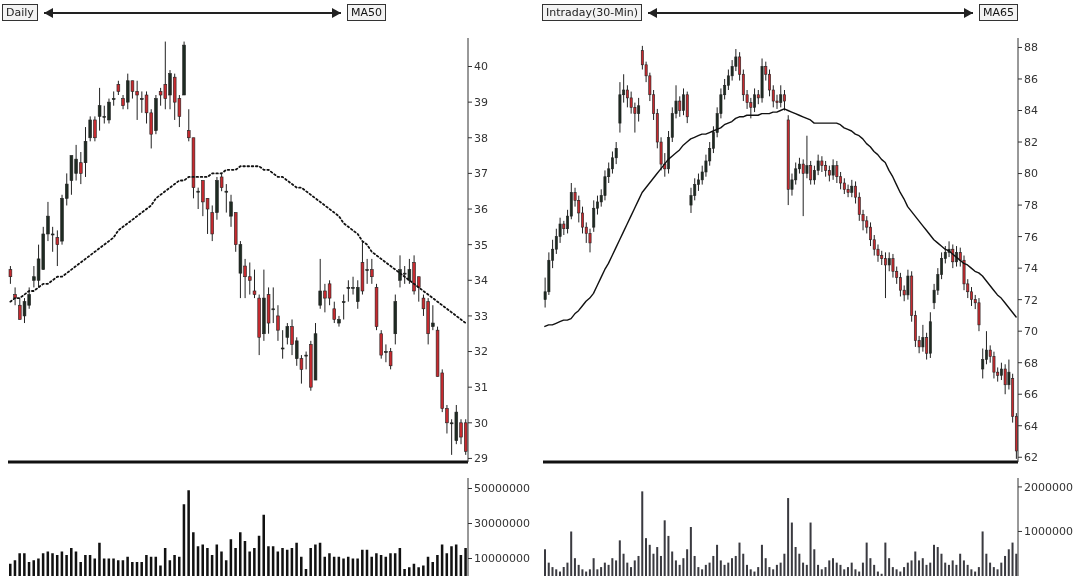 This screenshot has height=578, width=1081. Describe the element at coordinates (1031, 79) in the screenshot. I see `y-tick-label: 86` at that location.